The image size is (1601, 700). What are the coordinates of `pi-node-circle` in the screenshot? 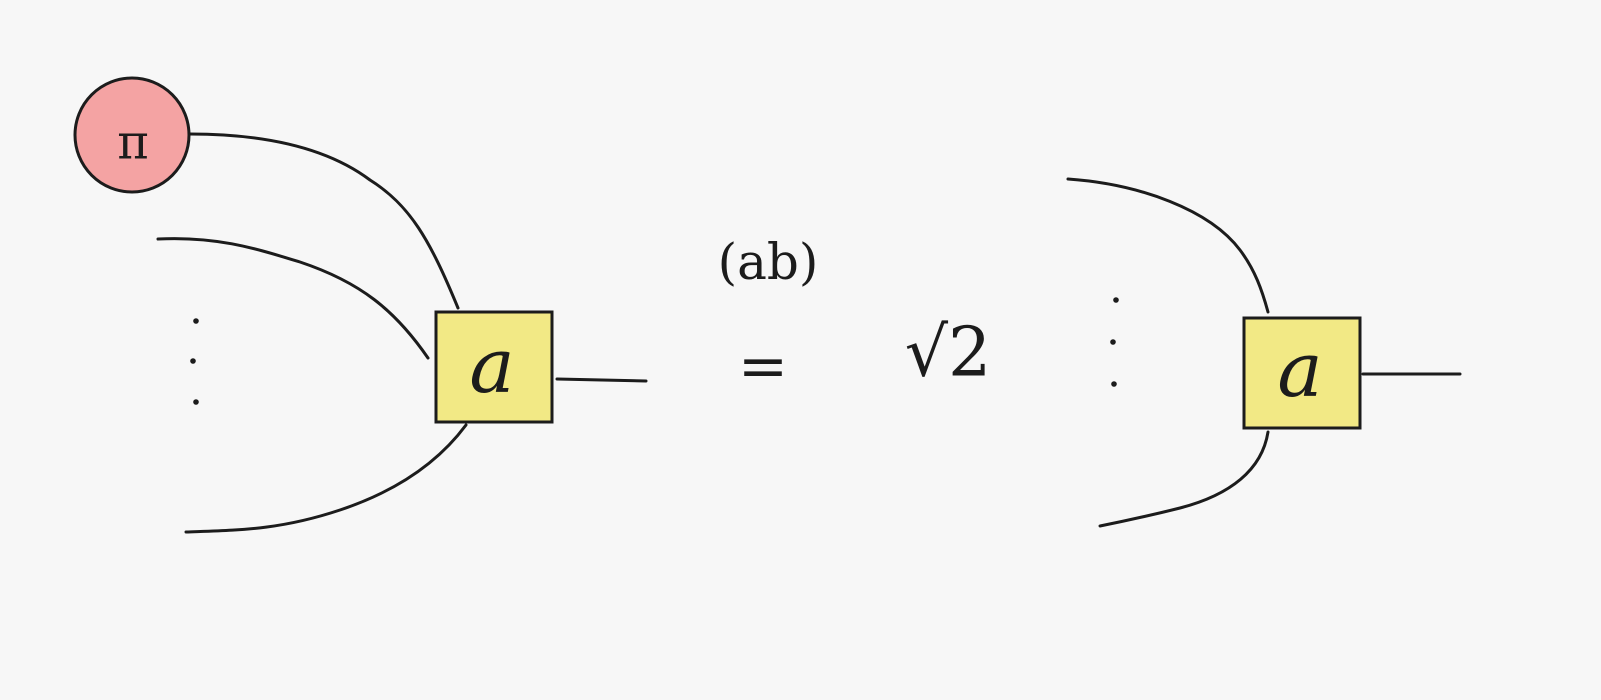 It's located at (132, 135).